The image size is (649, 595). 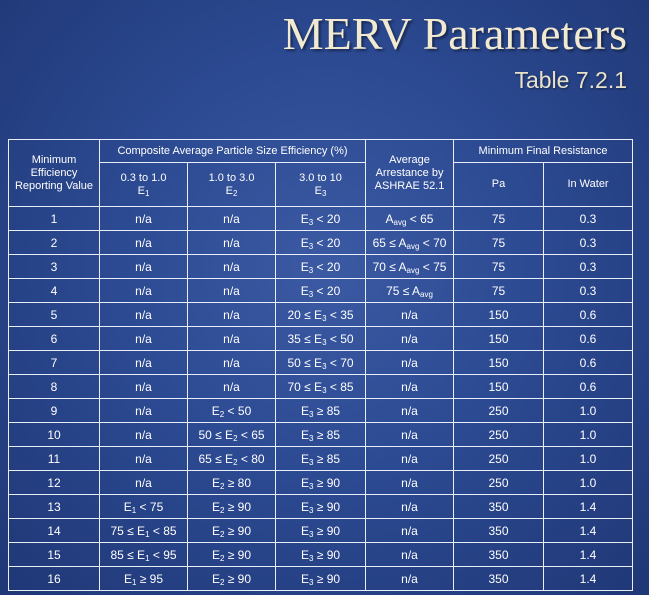 I want to click on cell-merv: 14, so click(x=54, y=530).